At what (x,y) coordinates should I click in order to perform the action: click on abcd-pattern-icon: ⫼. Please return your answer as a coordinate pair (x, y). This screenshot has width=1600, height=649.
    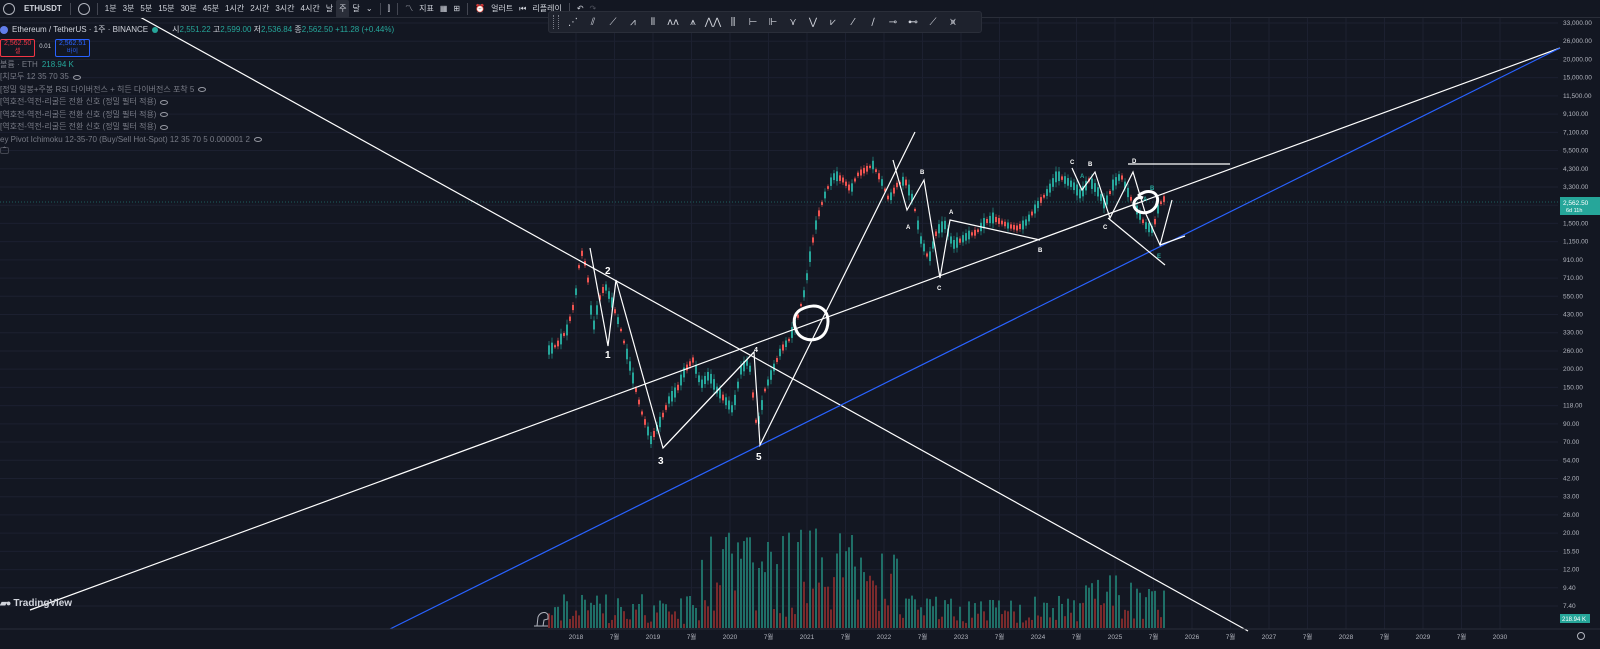
    Looking at the image, I should click on (733, 22).